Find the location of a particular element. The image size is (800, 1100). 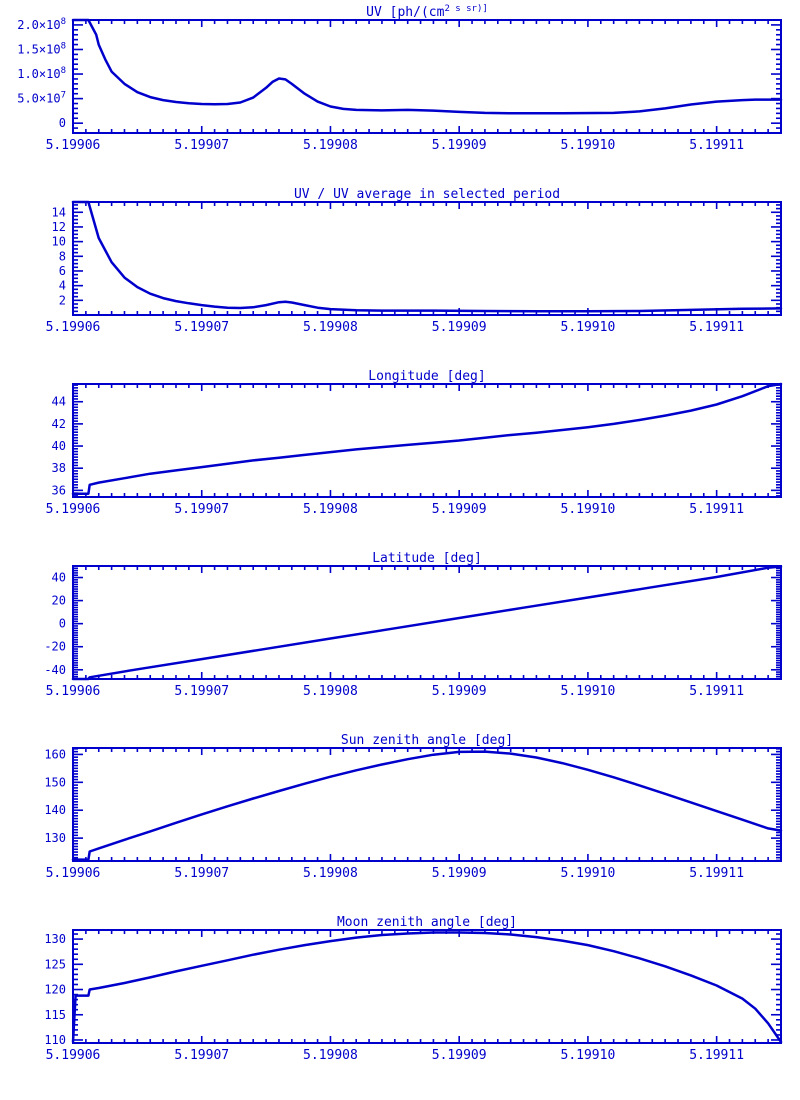

chart-title: UV [ph/(cm2 s sr)] is located at coordinates (427, 12).